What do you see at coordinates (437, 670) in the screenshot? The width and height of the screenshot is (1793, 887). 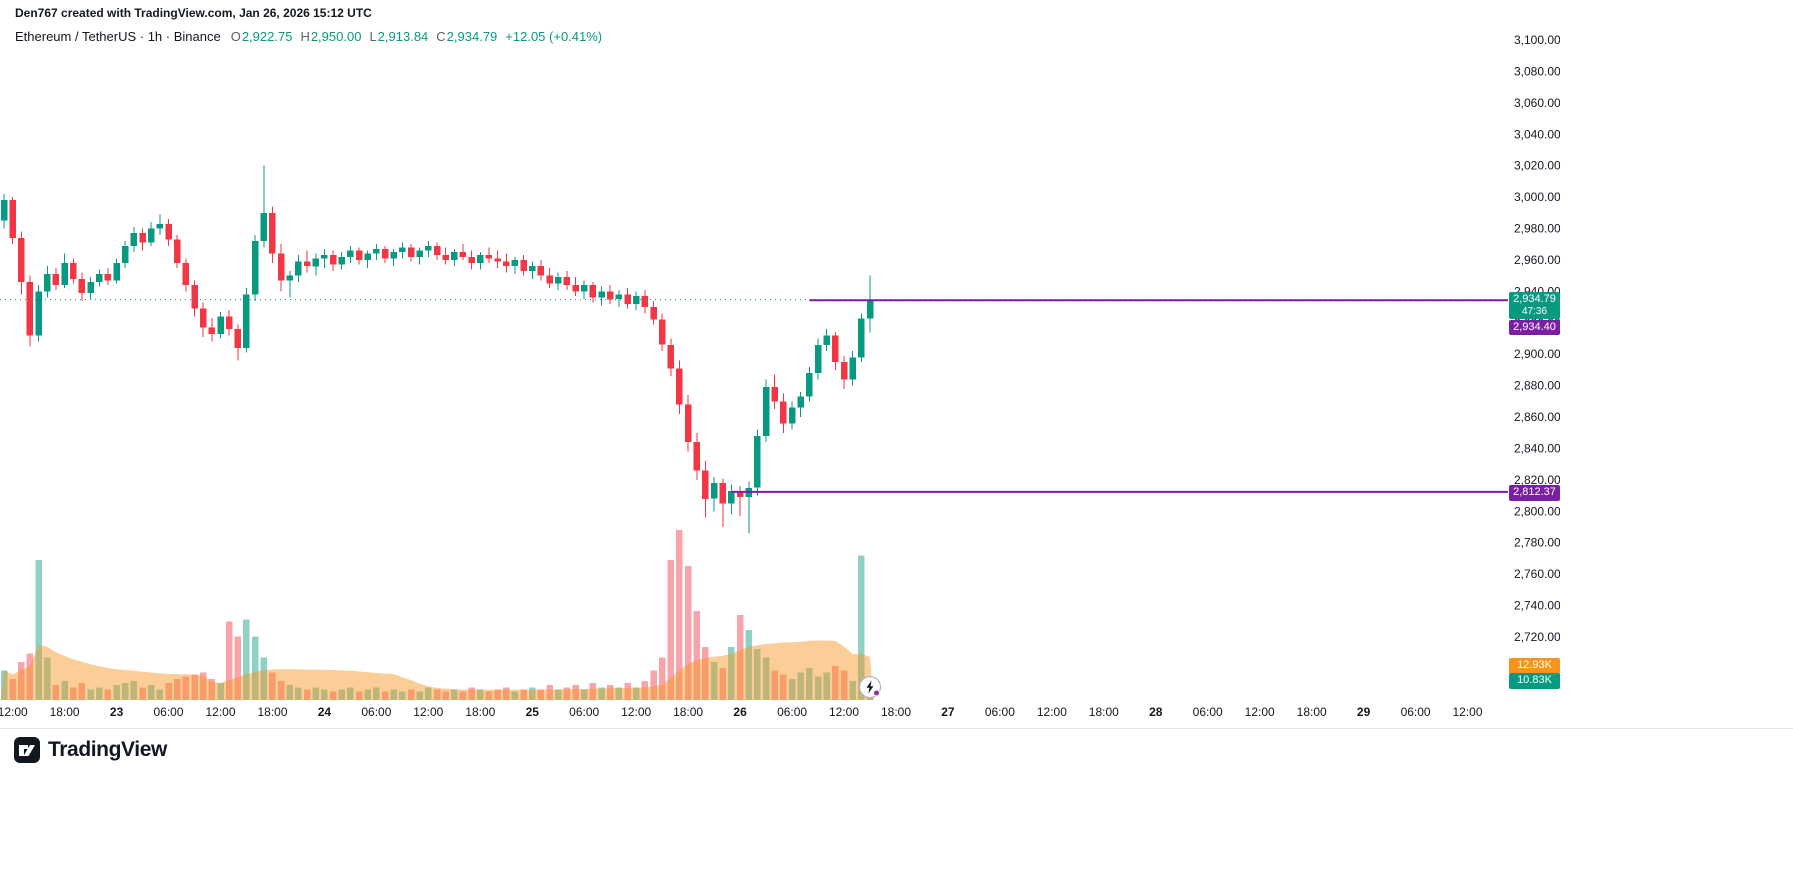 I see `volume-ma-area` at bounding box center [437, 670].